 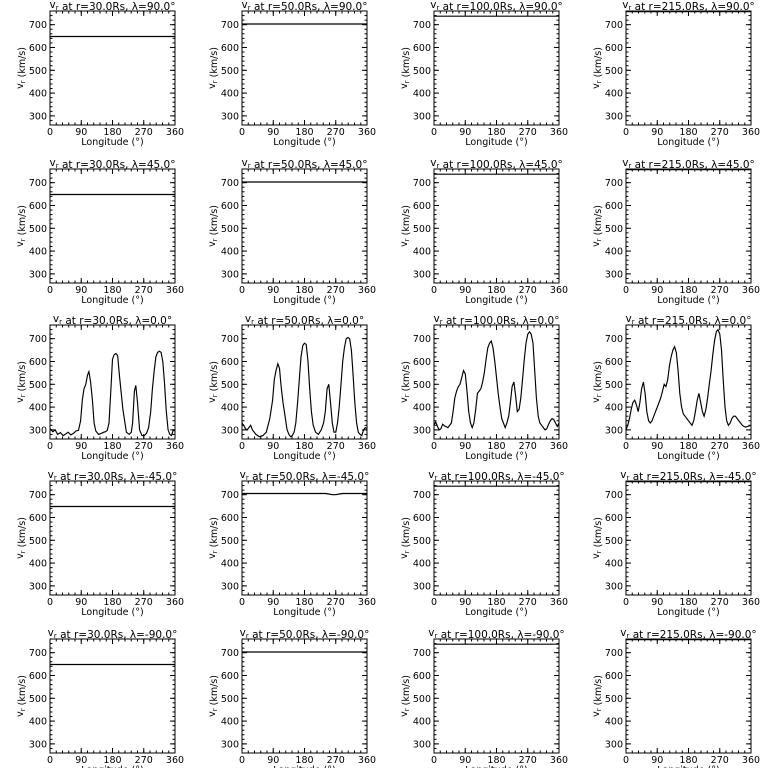 I want to click on panel-1-2-xtick-label: 180, so click(x=304, y=132).